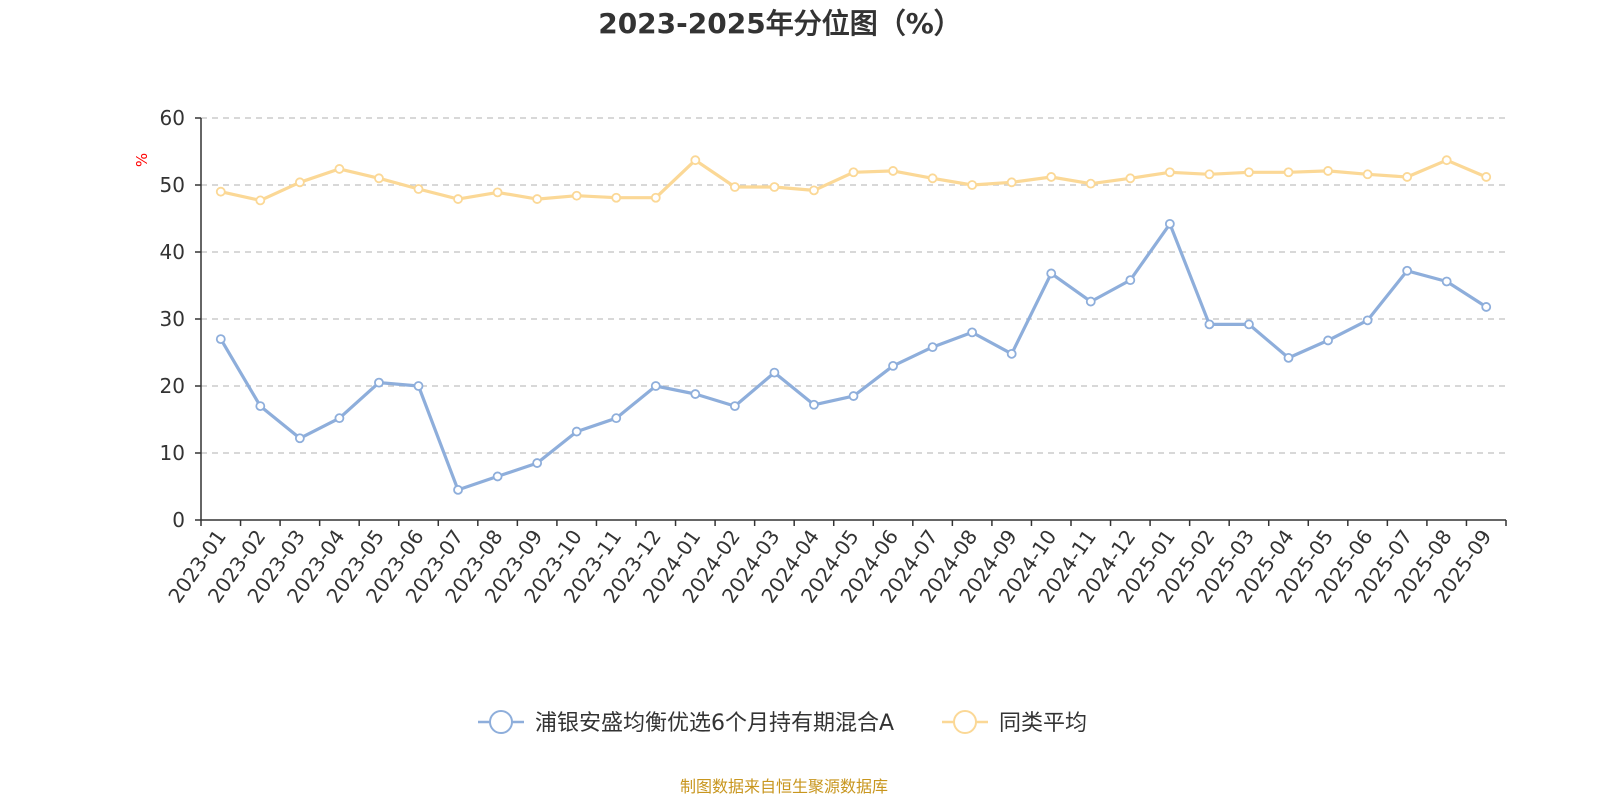  Describe the element at coordinates (172, 252) in the screenshot. I see `y-tick-label: 40` at that location.